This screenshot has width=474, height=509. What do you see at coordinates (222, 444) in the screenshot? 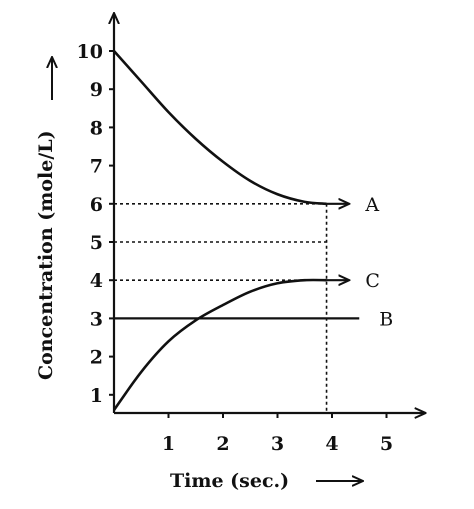
I see `x-tick-label: 2` at bounding box center [222, 444].